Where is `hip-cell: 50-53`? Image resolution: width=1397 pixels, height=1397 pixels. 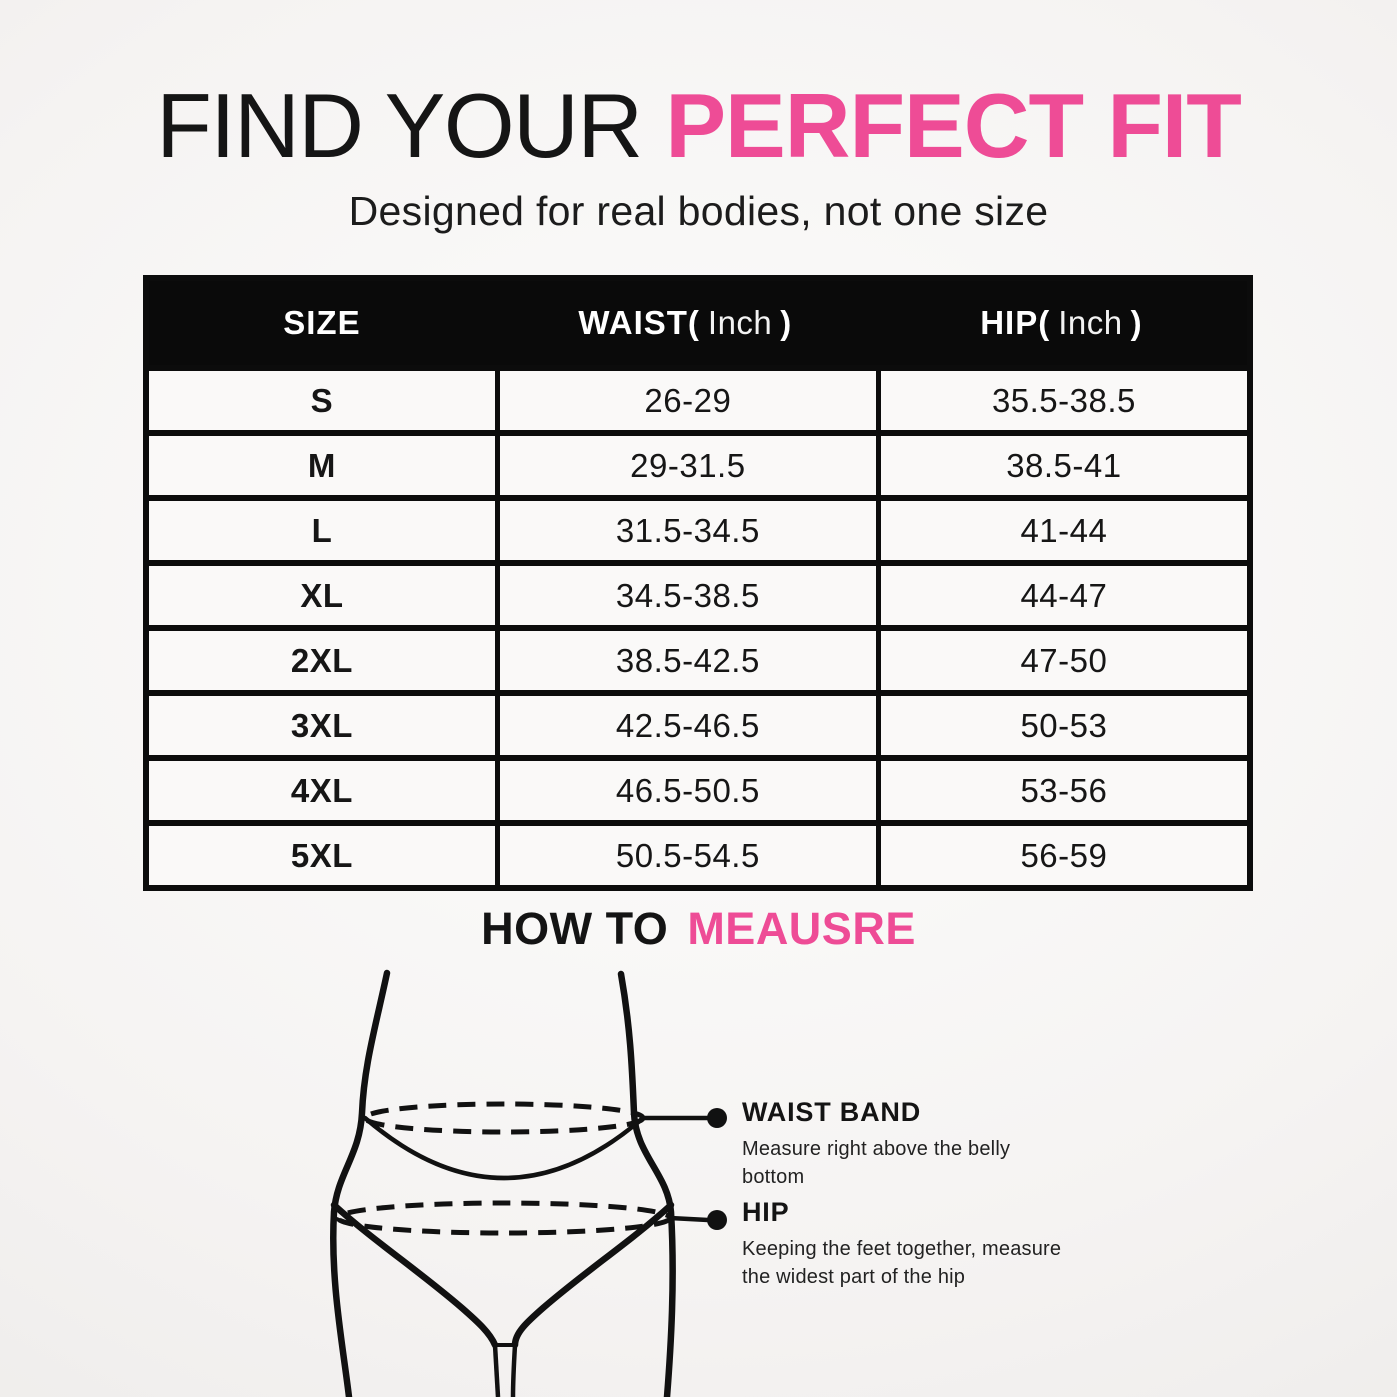 hip-cell: 50-53 is located at coordinates (1061, 725).